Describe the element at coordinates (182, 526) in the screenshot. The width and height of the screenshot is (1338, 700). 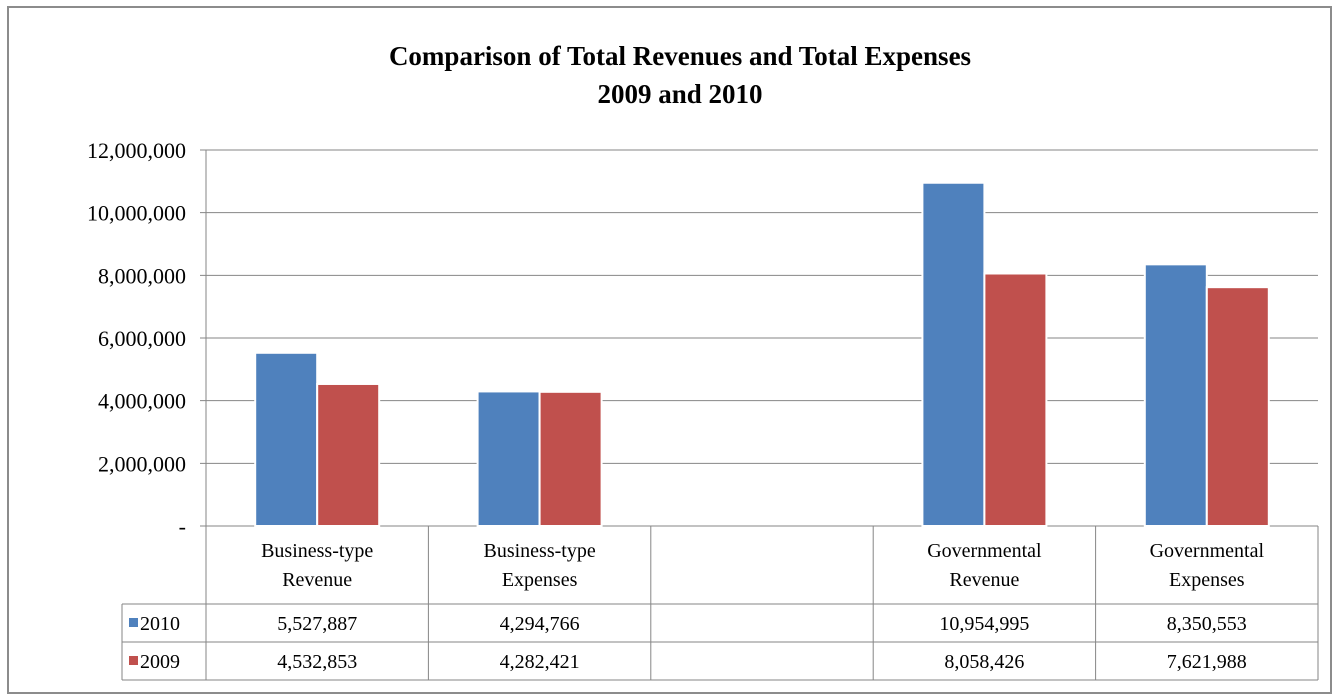
I see `y-tick-label: -` at that location.